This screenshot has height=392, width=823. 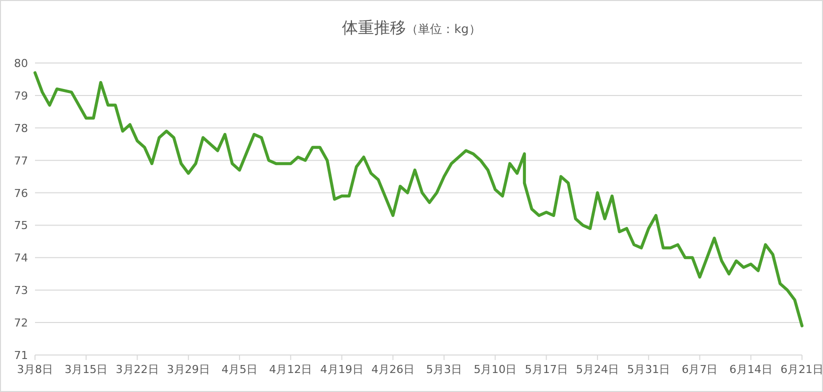 What do you see at coordinates (86, 369) in the screenshot?
I see `x-tick-label: 3月15日` at bounding box center [86, 369].